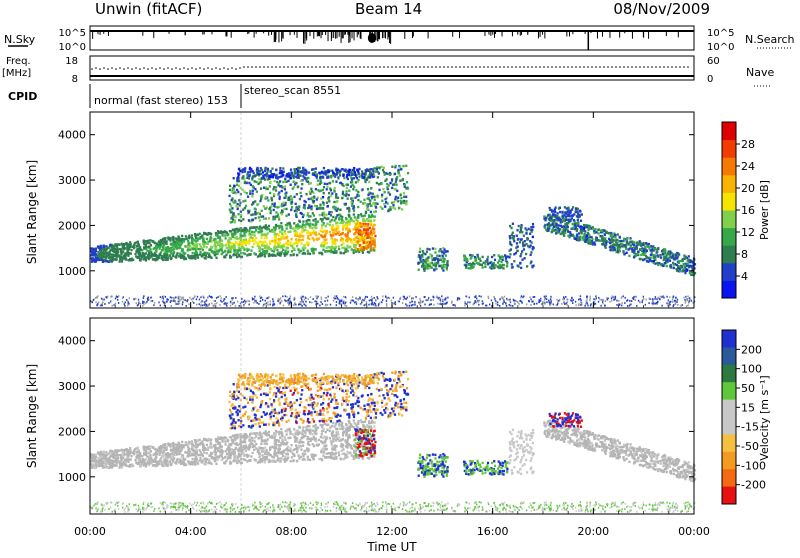  I want to click on xtick-4: 16:00, so click(493, 531).